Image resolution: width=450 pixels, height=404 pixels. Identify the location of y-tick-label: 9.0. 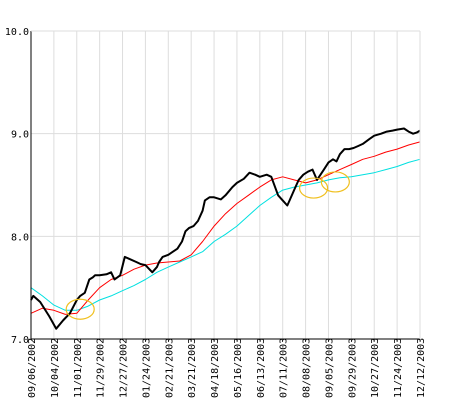
(20, 135).